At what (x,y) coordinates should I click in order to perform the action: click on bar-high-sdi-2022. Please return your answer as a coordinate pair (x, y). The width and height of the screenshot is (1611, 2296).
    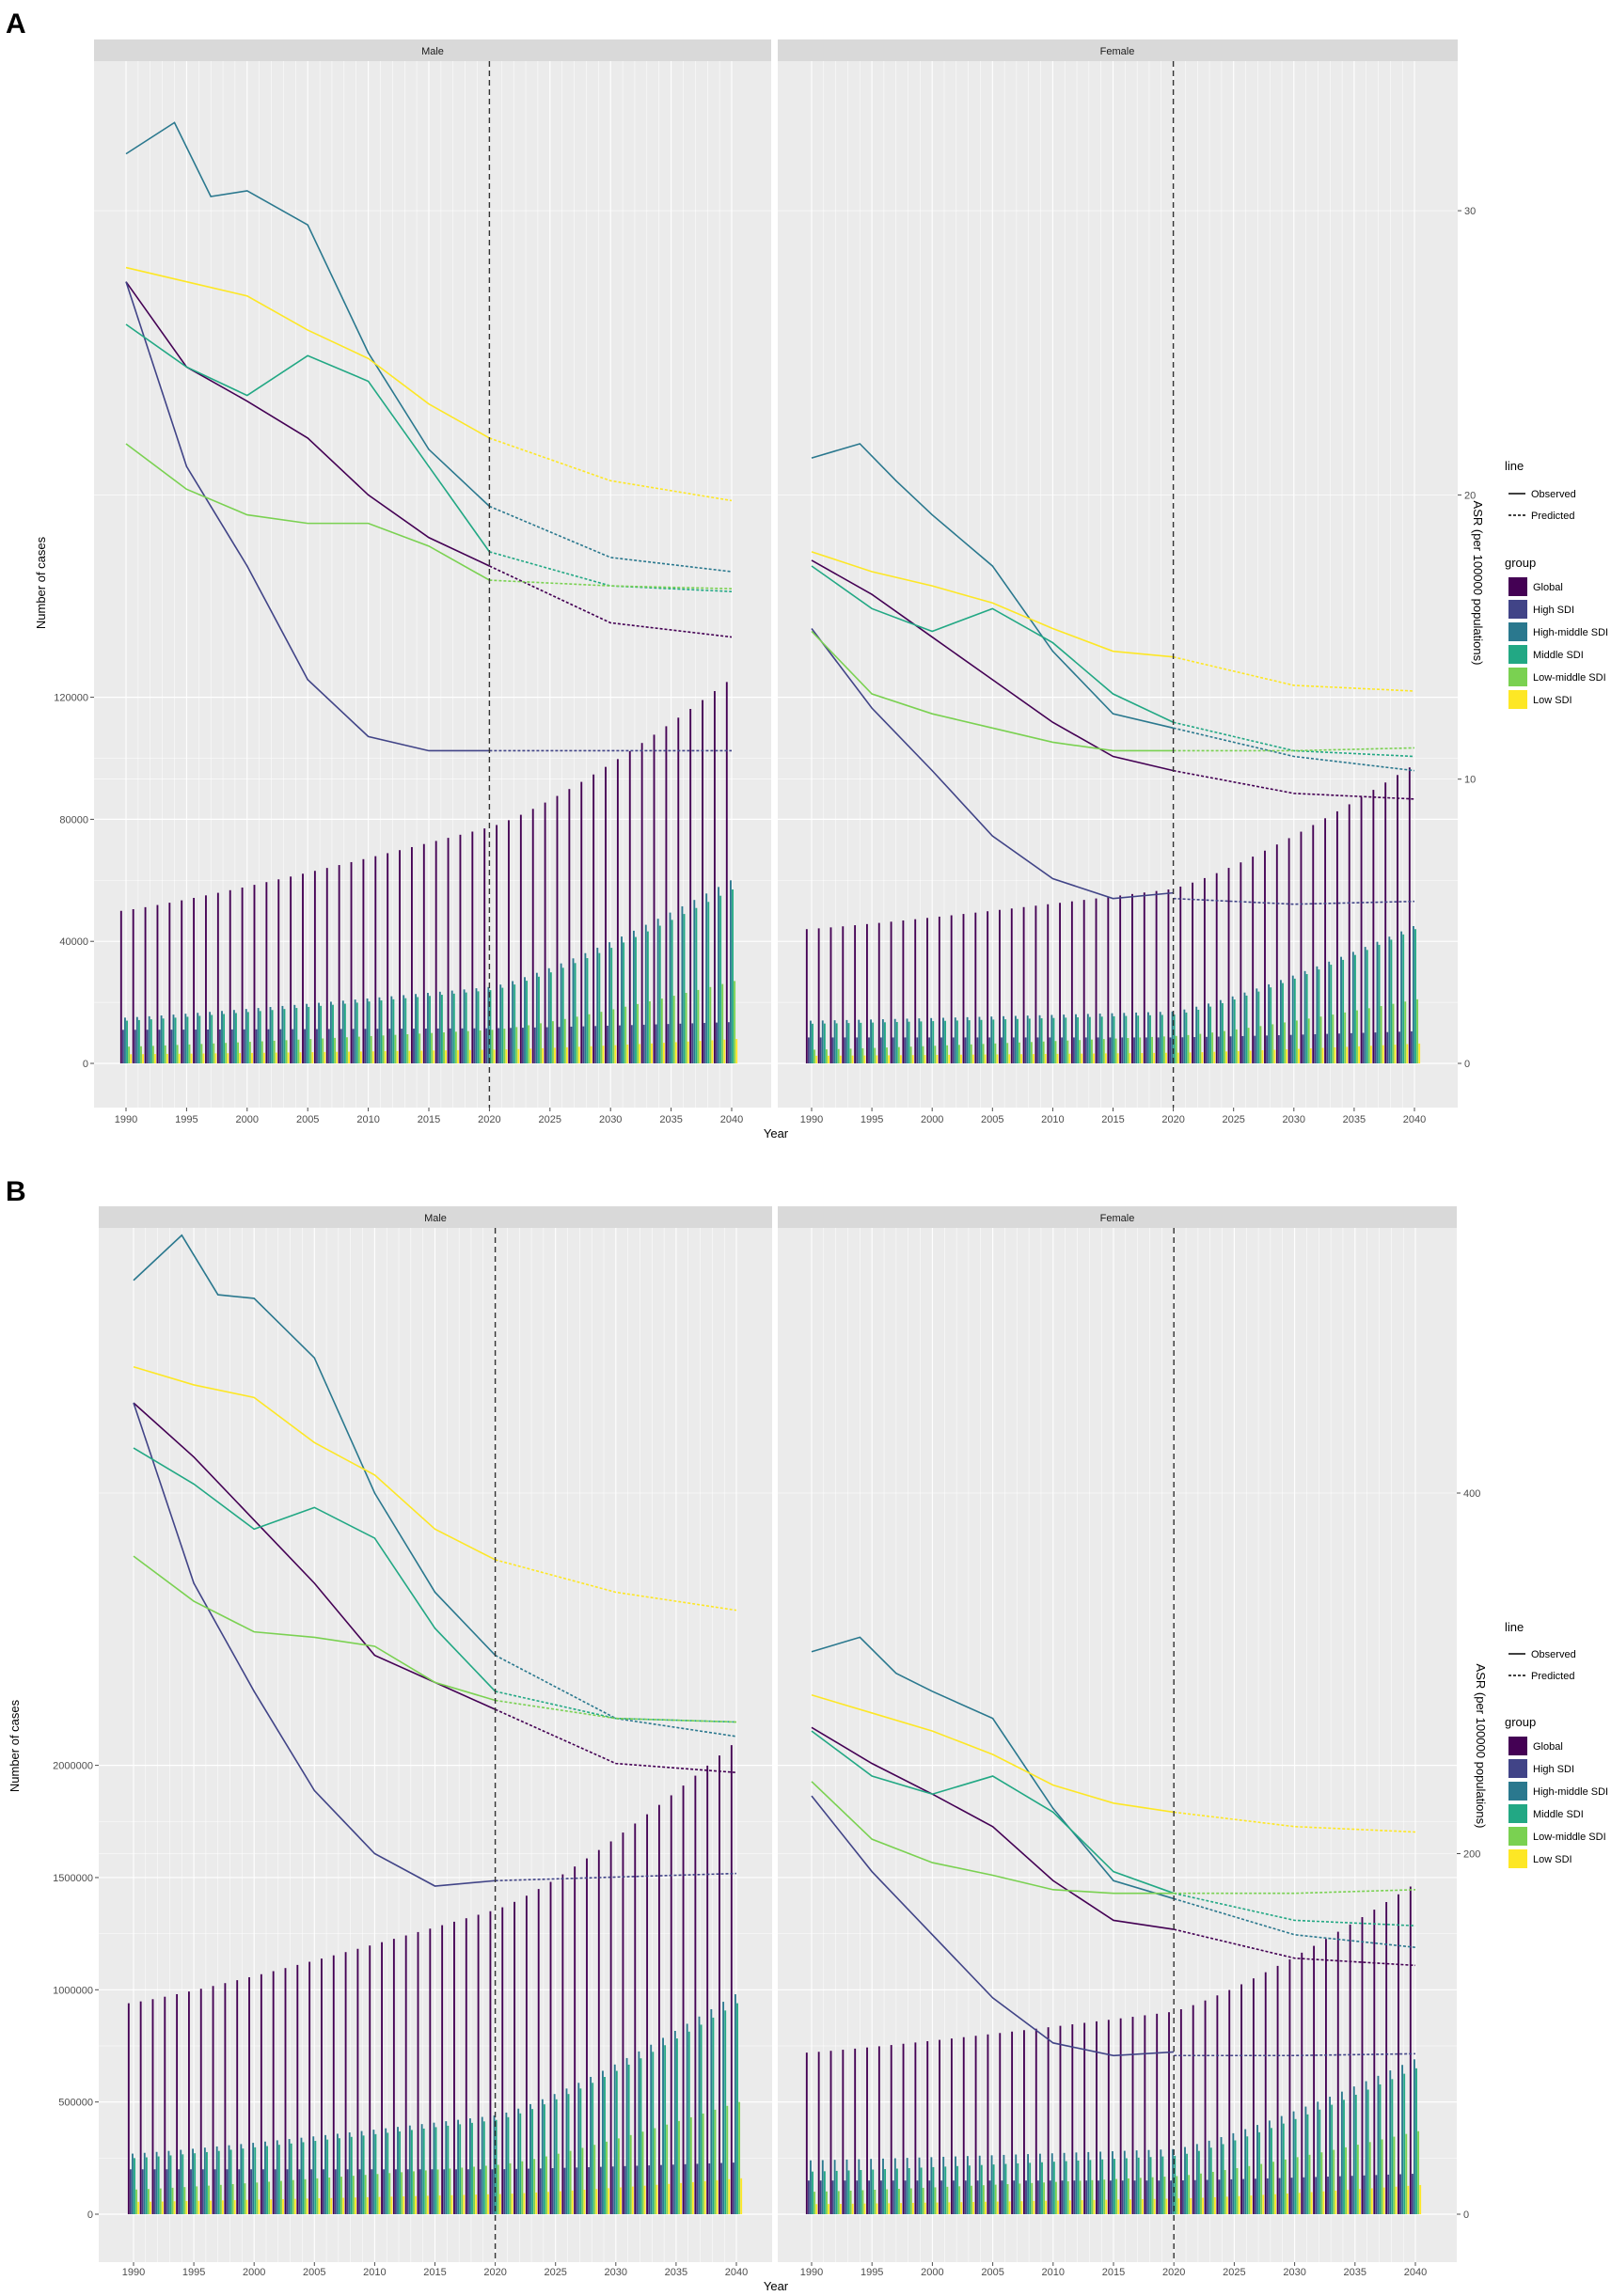
    Looking at the image, I should click on (1194, 1050).